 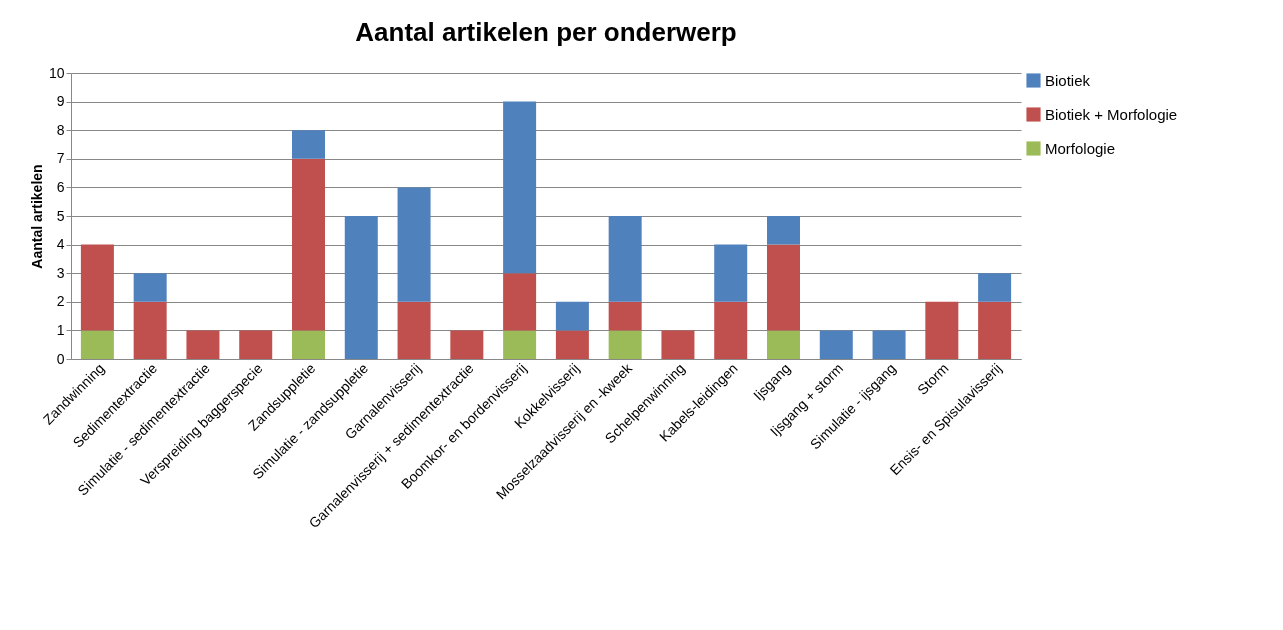 I want to click on y-tick-label: 0, so click(x=60, y=358).